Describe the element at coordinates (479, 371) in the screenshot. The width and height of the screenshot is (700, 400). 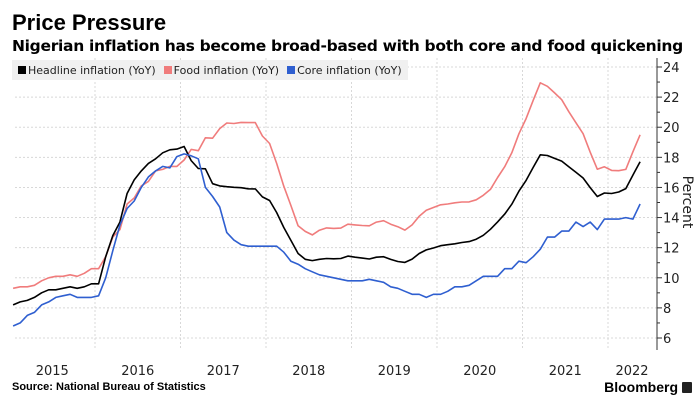
I see `x-tick-label: 2020` at that location.